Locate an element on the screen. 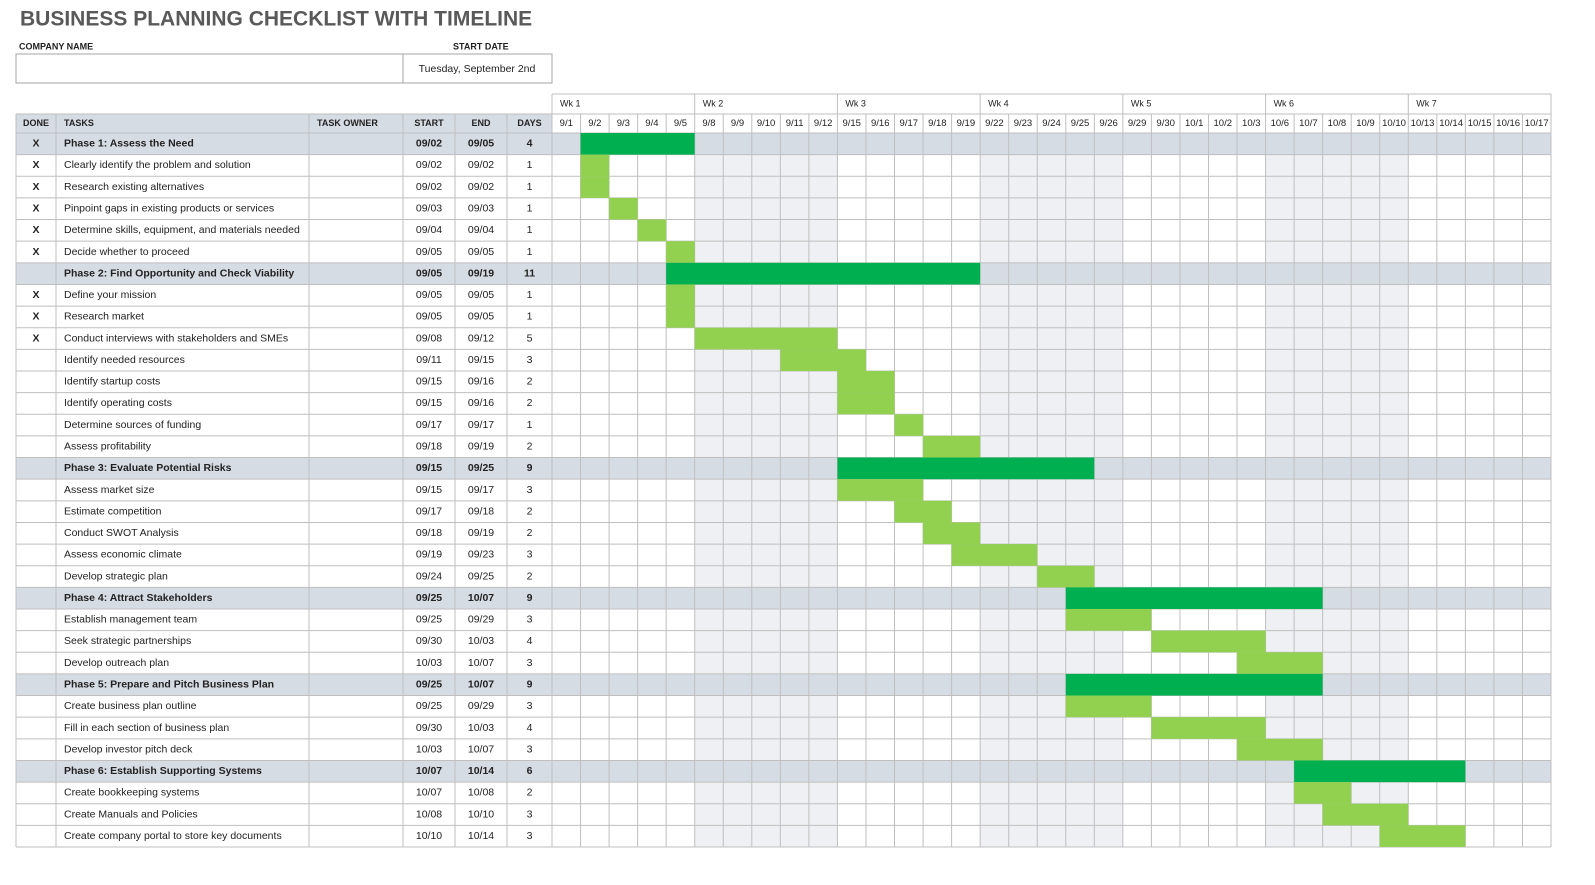  cell-start: 10/07 is located at coordinates (429, 771).